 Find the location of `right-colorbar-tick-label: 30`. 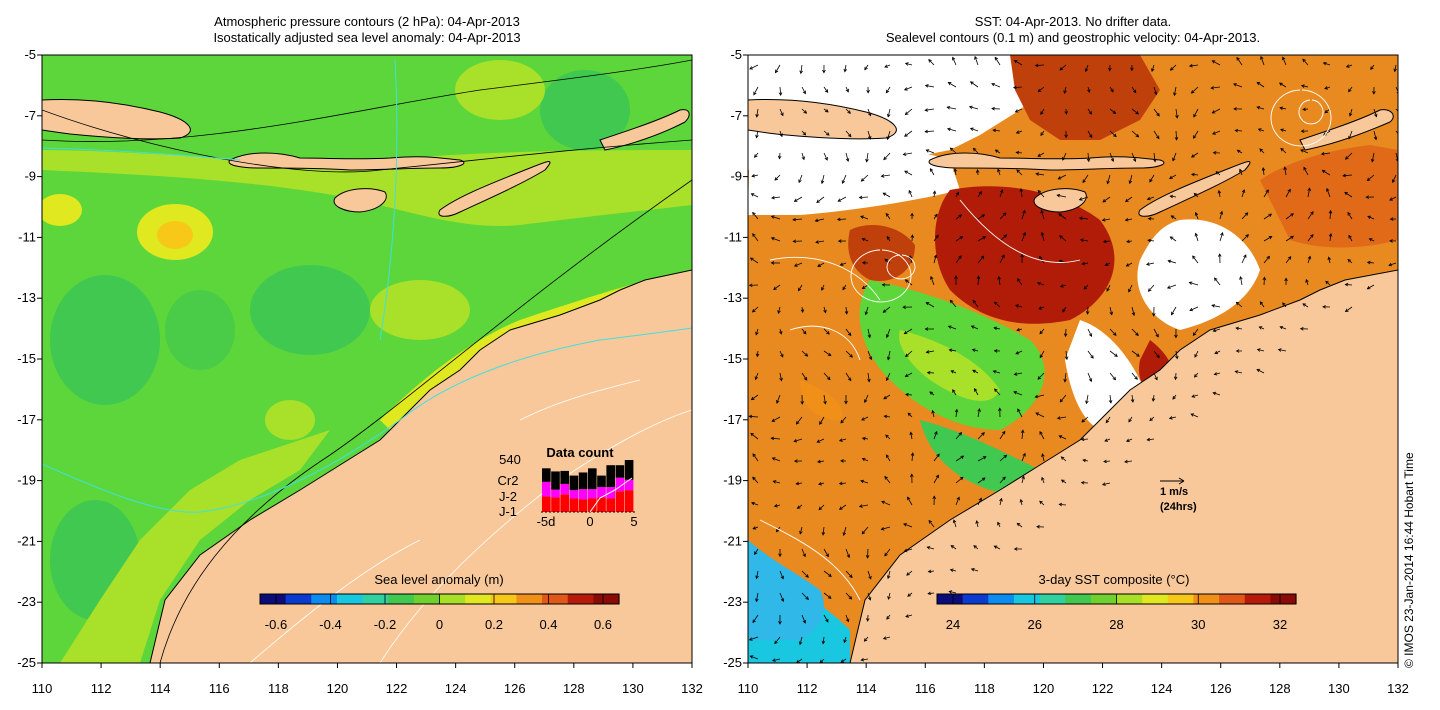

right-colorbar-tick-label: 30 is located at coordinates (1198, 624).